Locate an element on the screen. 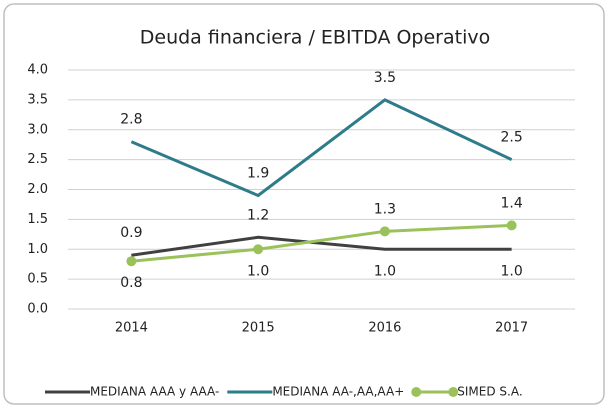 The image size is (612, 413). legend-label: MEDIANA AAA y AAA- is located at coordinates (154, 392).